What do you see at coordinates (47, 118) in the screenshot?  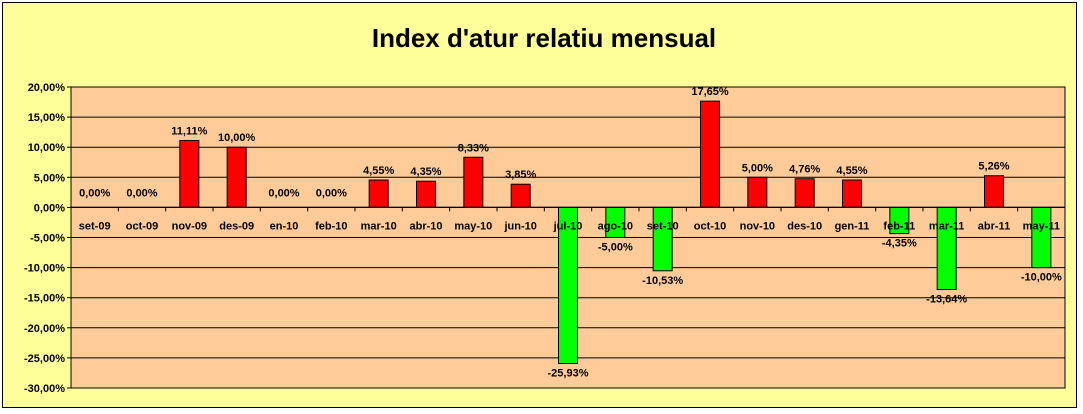 I see `y-tick-label: 15,00%` at bounding box center [47, 118].